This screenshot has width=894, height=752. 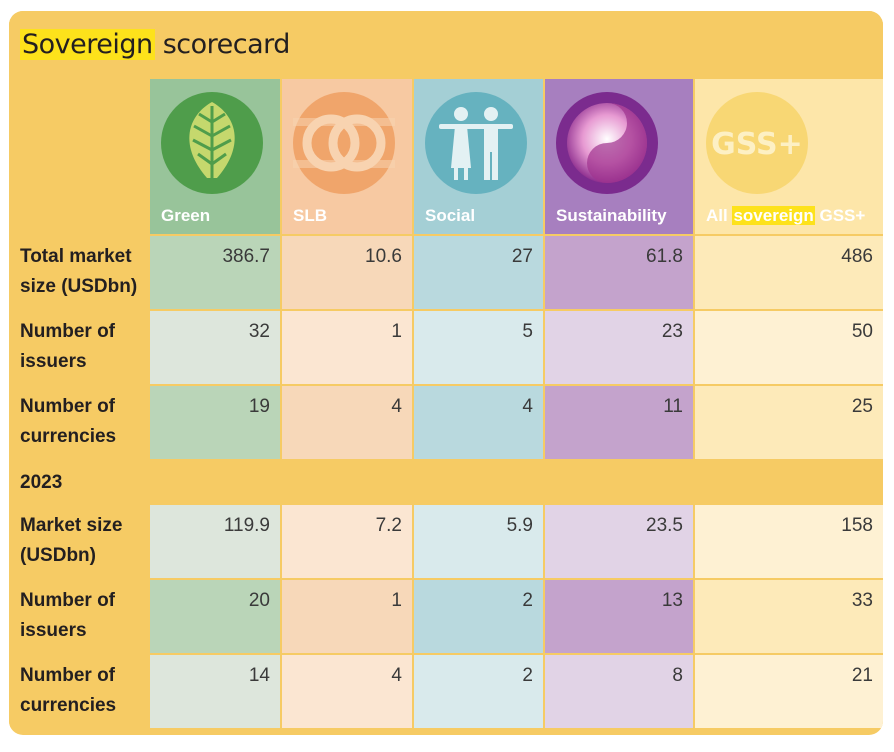 What do you see at coordinates (611, 215) in the screenshot?
I see `column-label-sustainability: Sustainability` at bounding box center [611, 215].